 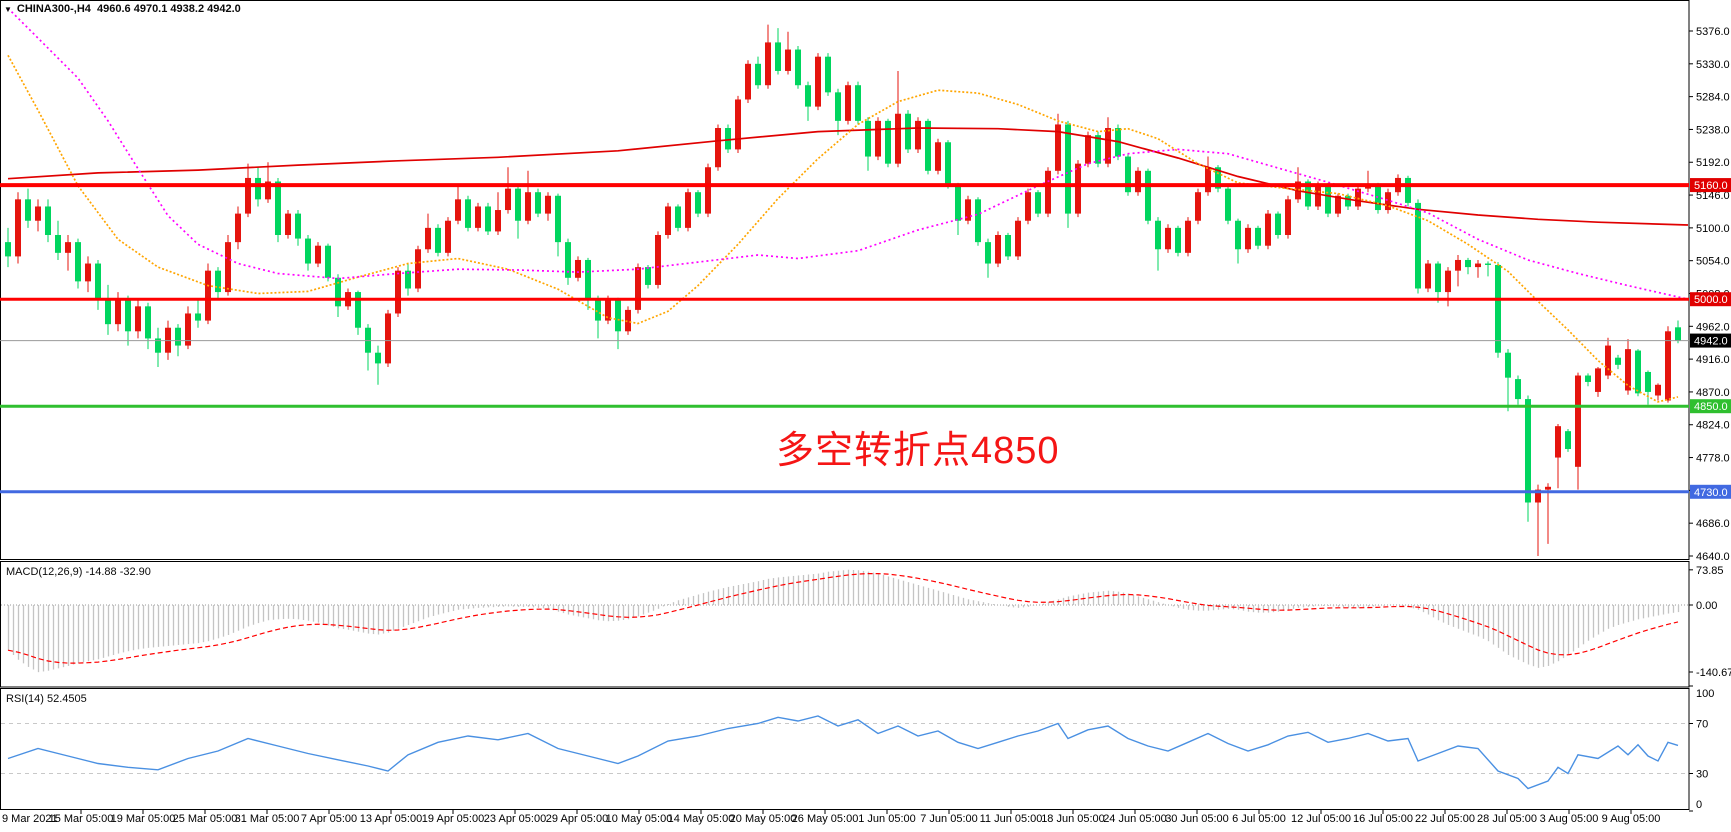 What do you see at coordinates (639, 819) in the screenshot?
I see `time-label: 10 May 05:00` at bounding box center [639, 819].